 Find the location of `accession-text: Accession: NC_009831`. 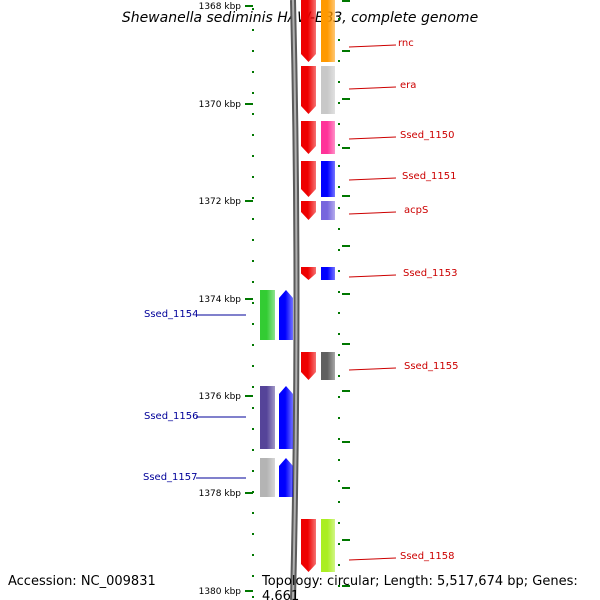

accession-text: Accession: NC_009831 is located at coordinates (82, 581).